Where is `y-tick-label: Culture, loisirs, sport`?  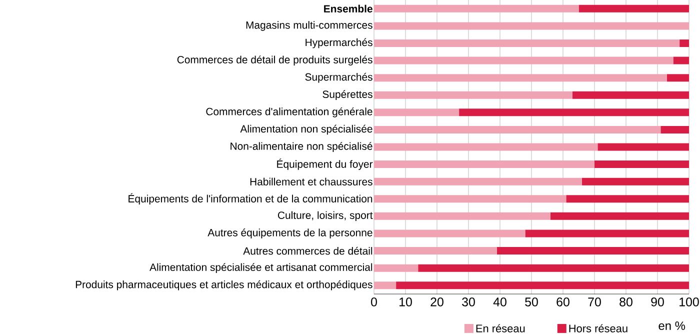
y-tick-label: Culture, loisirs, sport is located at coordinates (325, 216).